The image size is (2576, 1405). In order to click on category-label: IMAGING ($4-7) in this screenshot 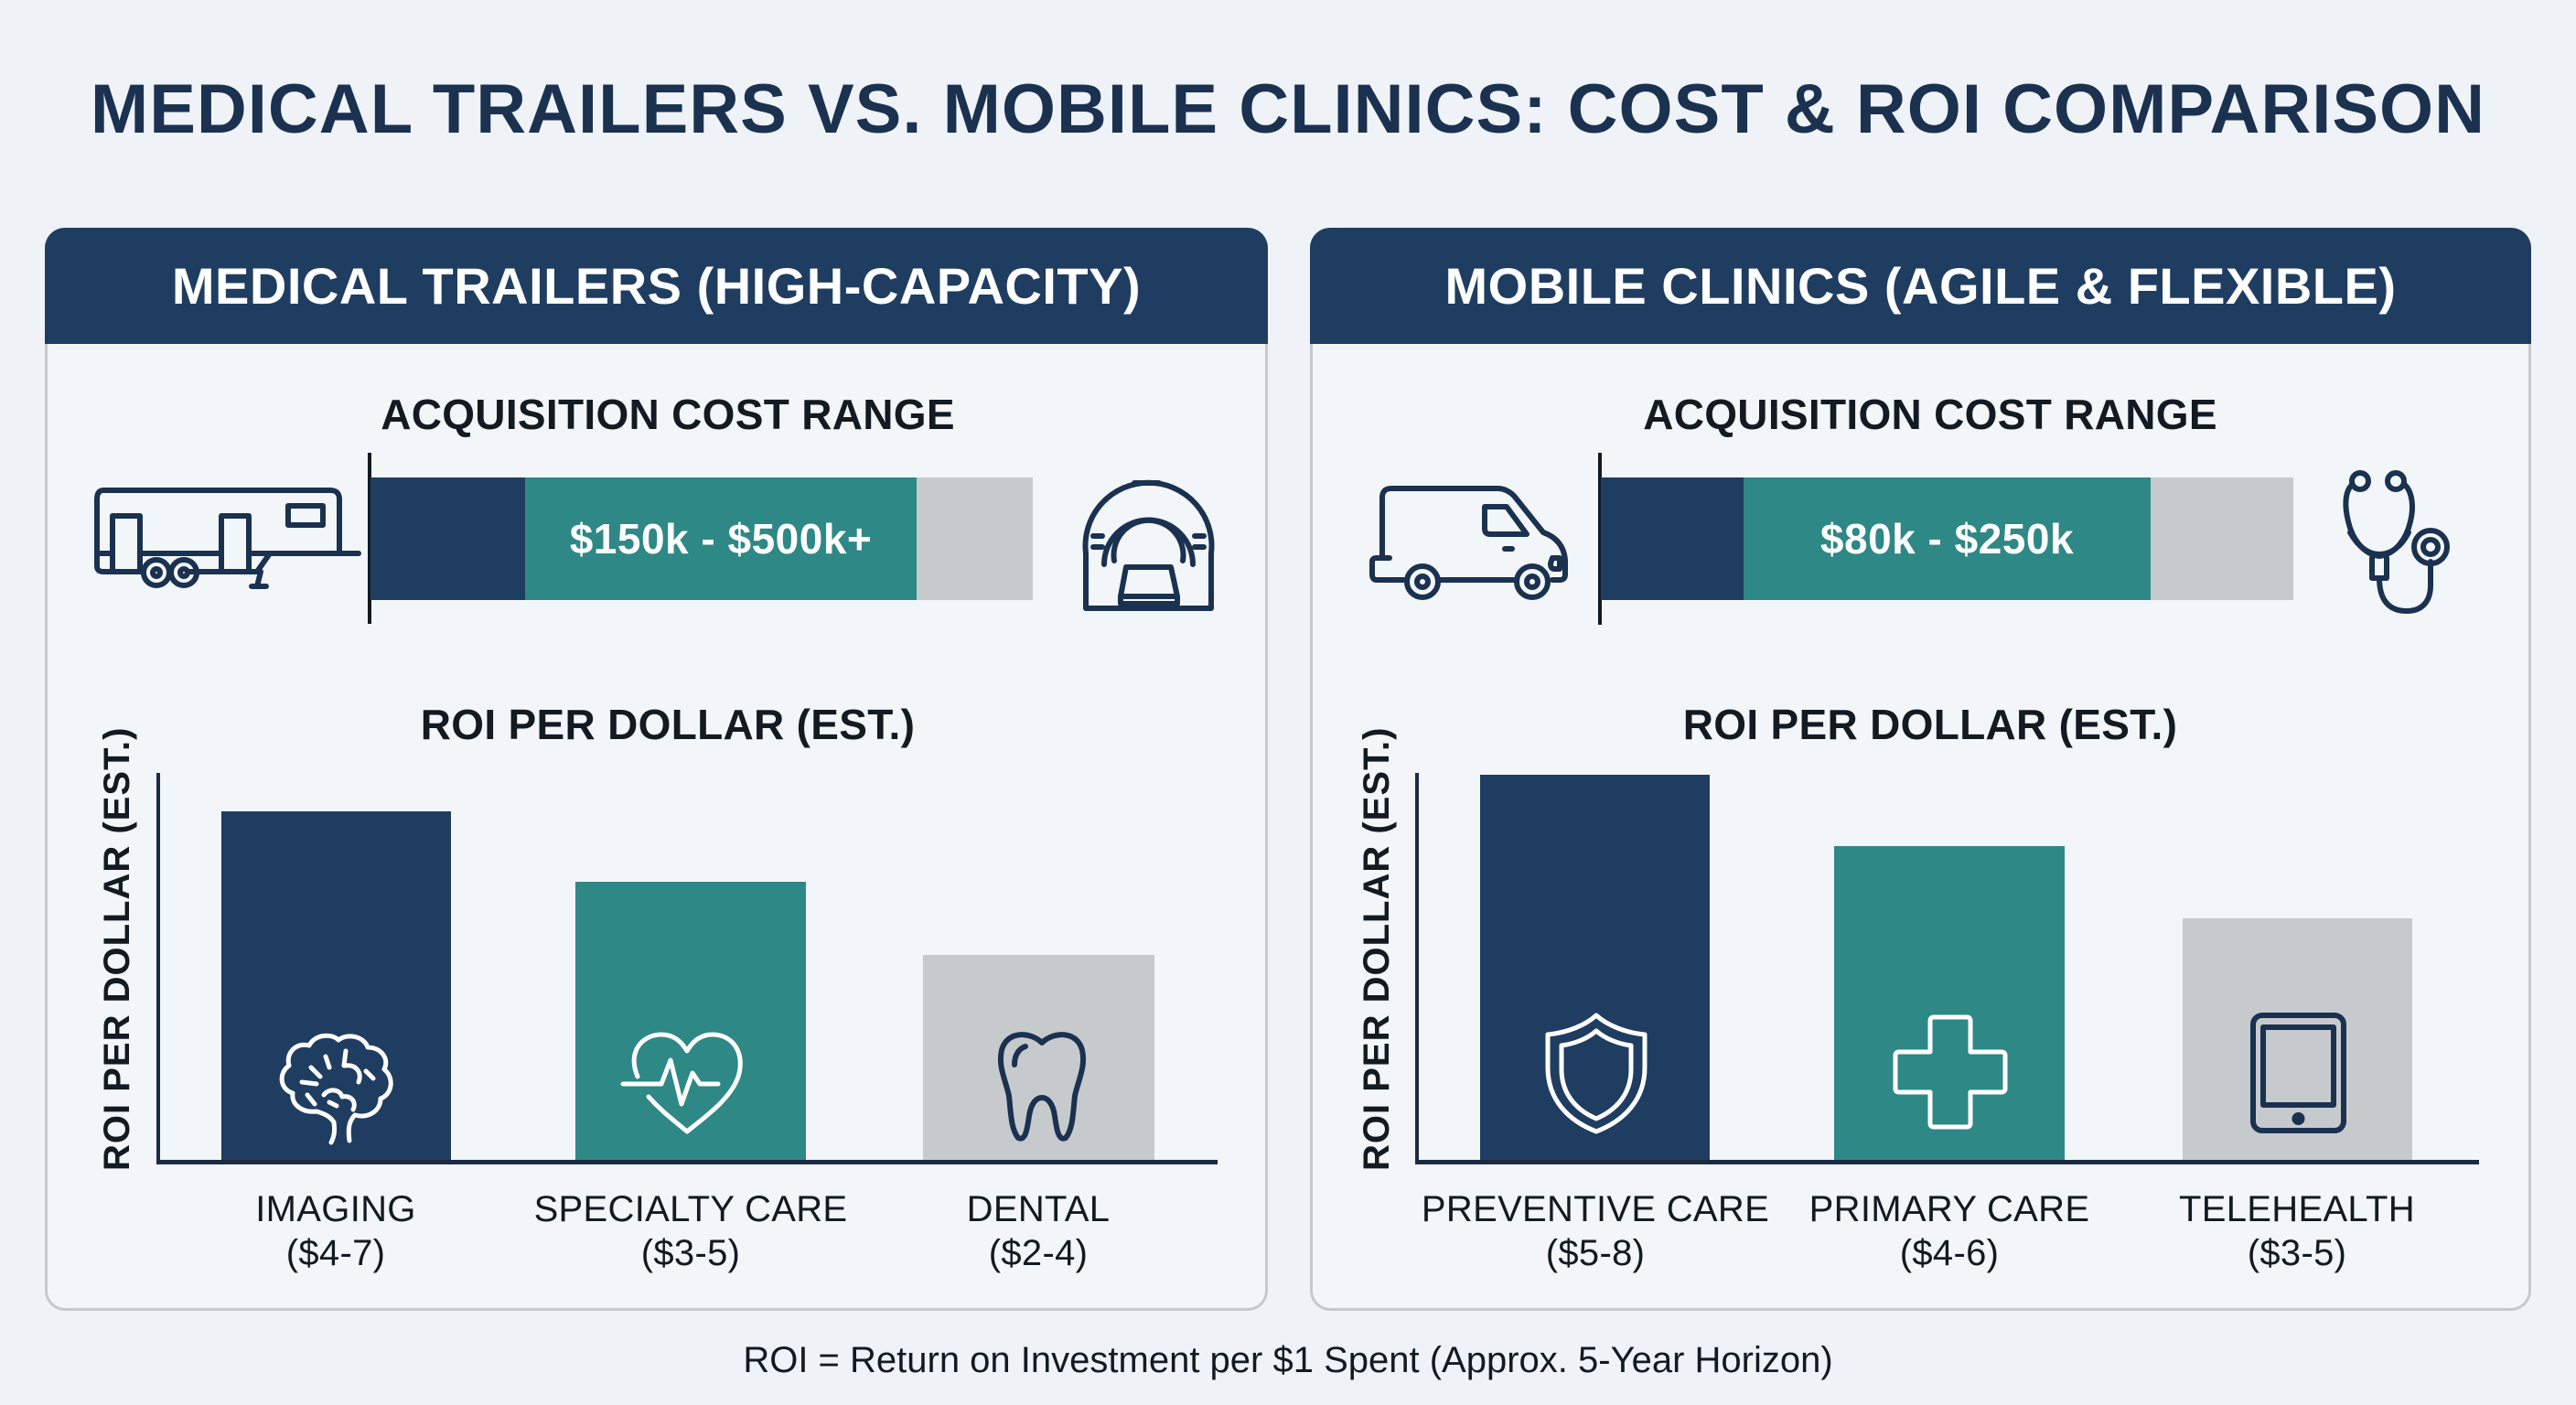, I will do `click(335, 1231)`.